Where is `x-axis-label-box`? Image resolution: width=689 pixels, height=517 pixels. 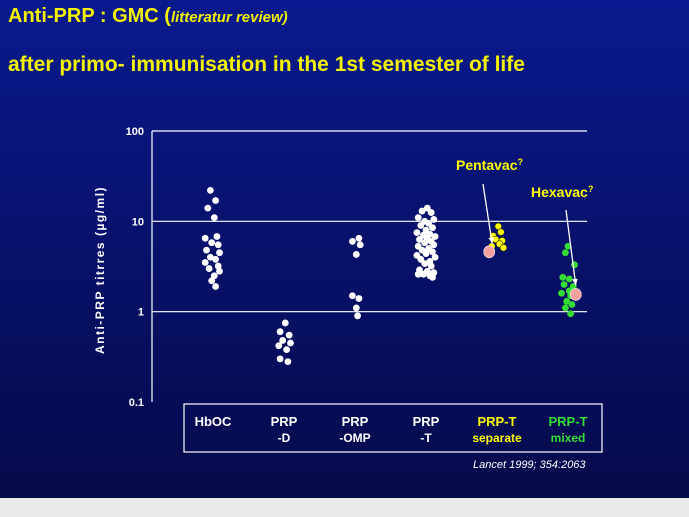
x-axis-label-box is located at coordinates (393, 428).